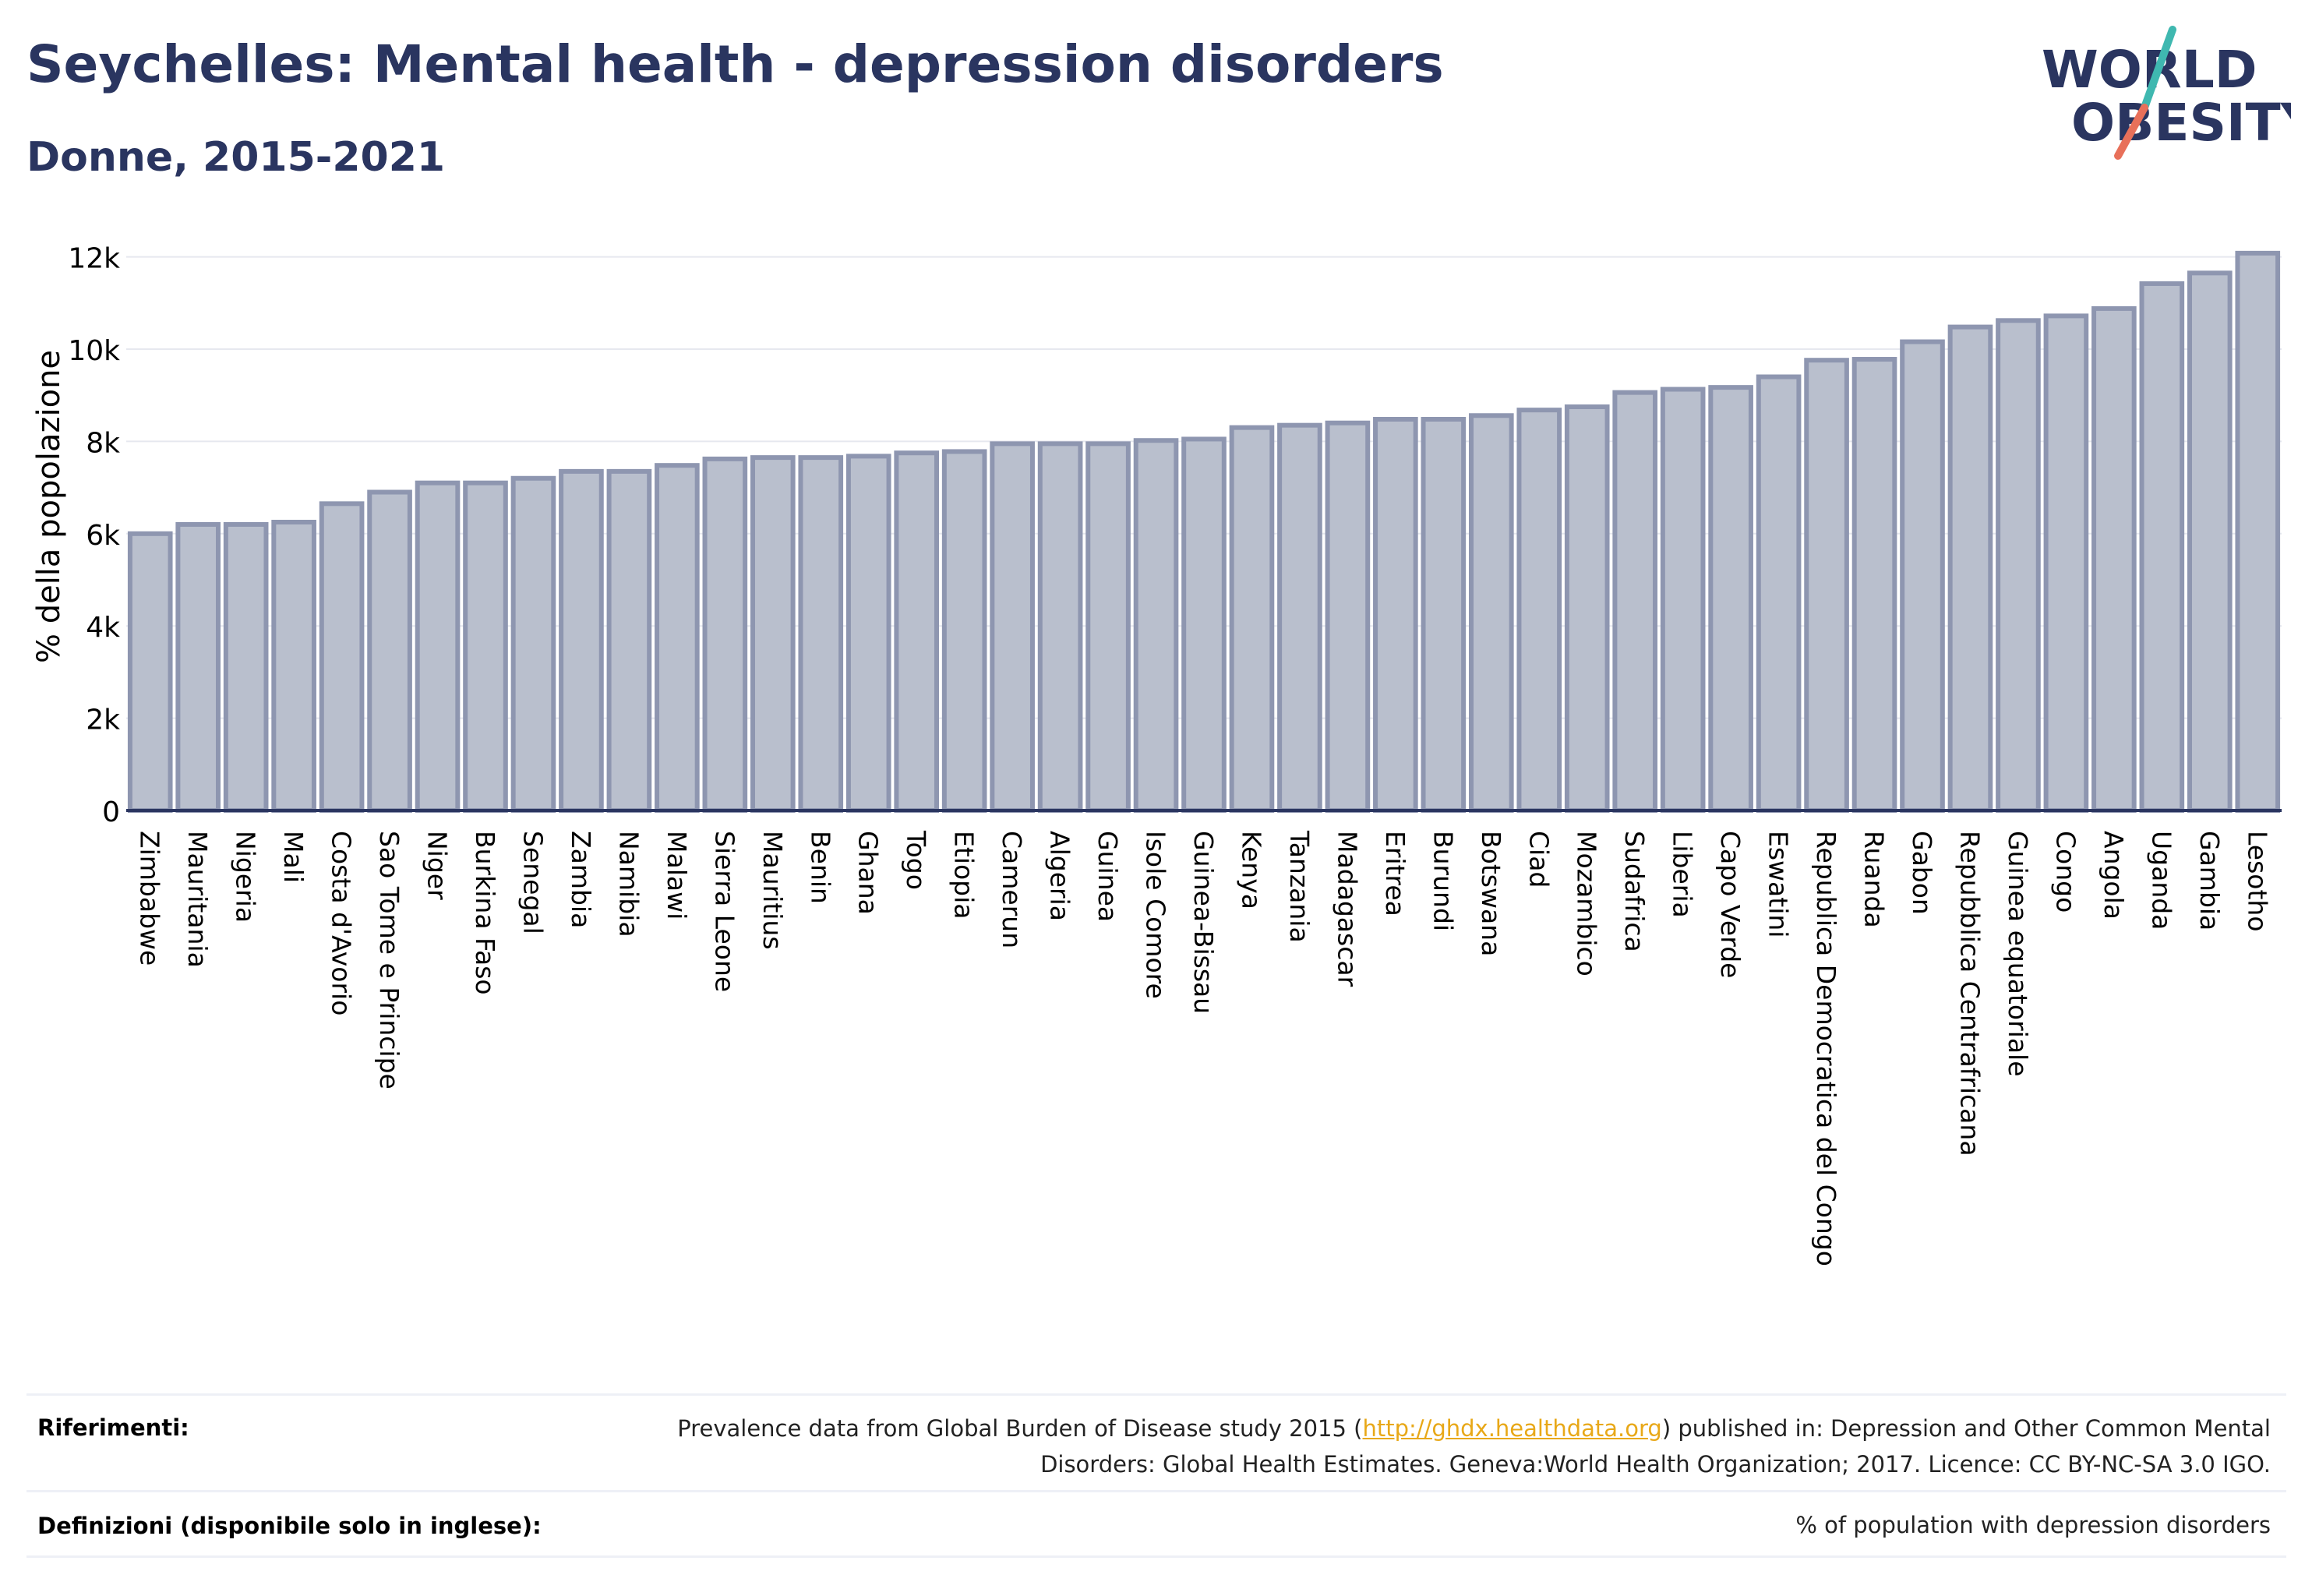 This screenshot has width=2305, height=1596. I want to click on references-label: Riferimenti:, so click(113, 1427).